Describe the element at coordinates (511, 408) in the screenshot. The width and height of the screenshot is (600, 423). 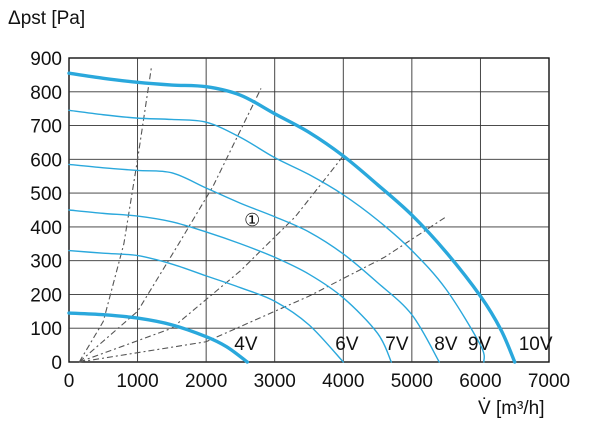
I see `x-axis-title: V̇ [m³/h]` at that location.